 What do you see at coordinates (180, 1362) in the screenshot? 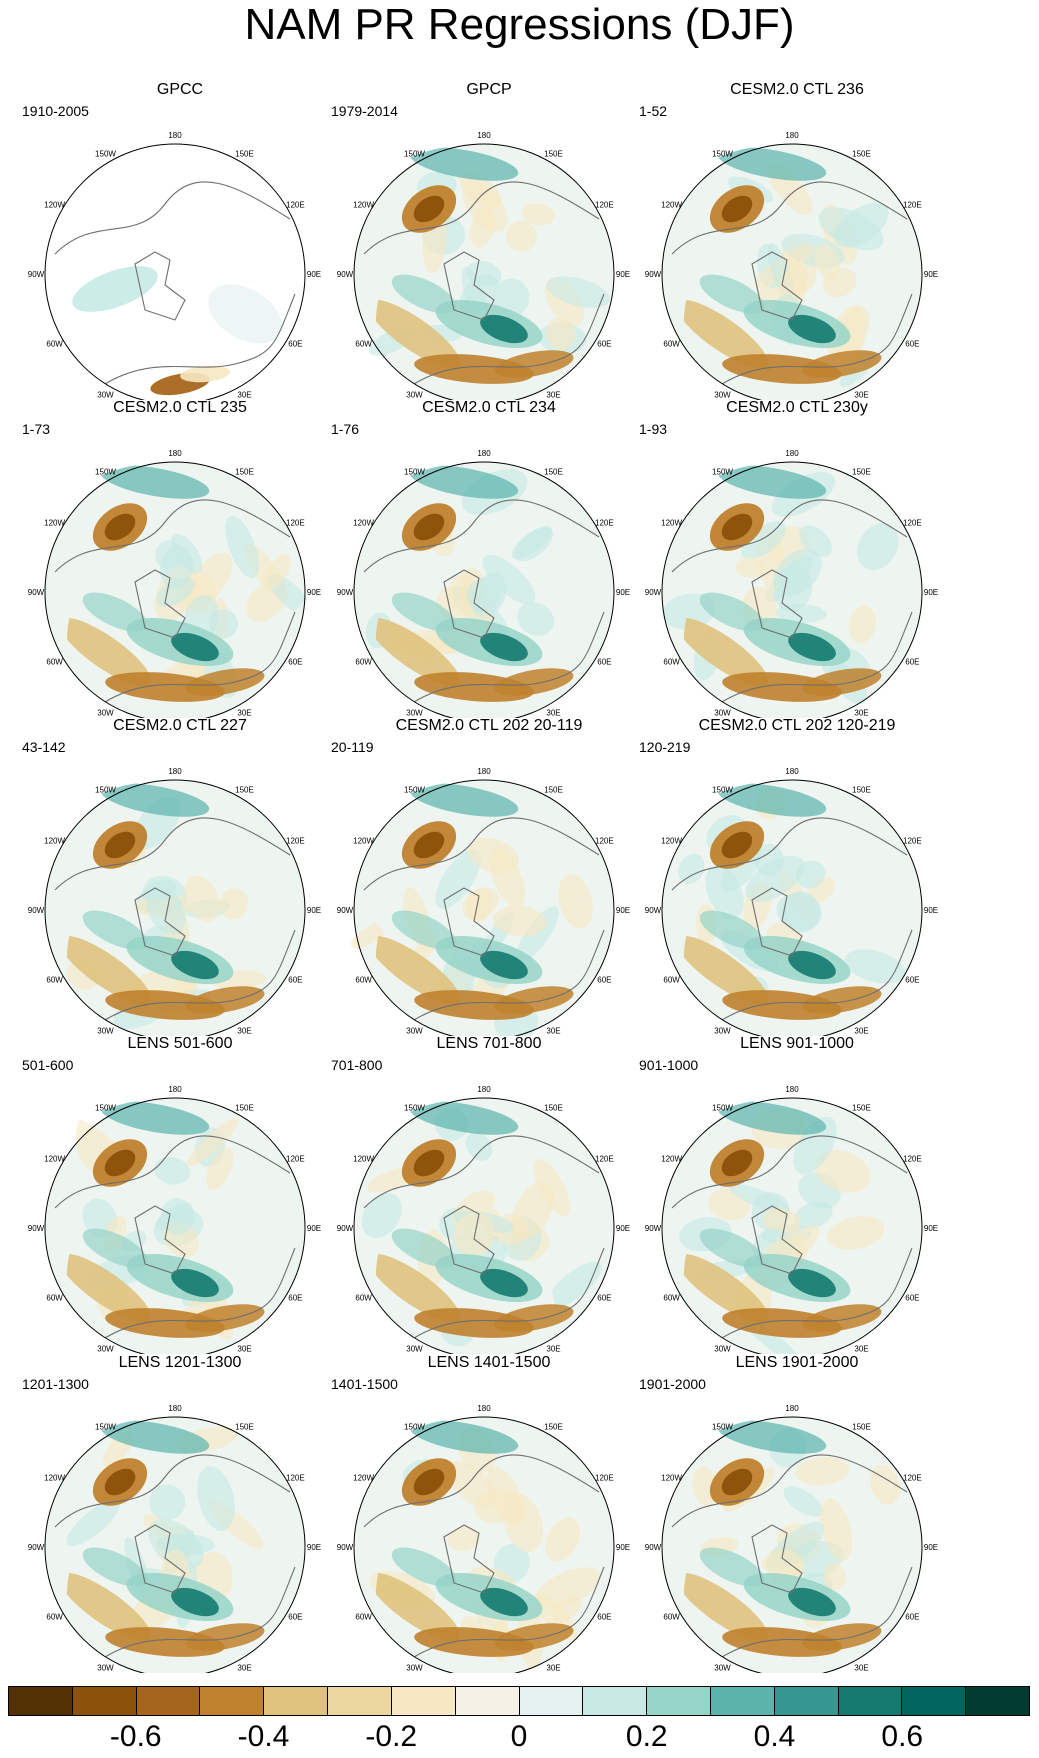
I see `panel-title: LENS 1201-1300` at bounding box center [180, 1362].